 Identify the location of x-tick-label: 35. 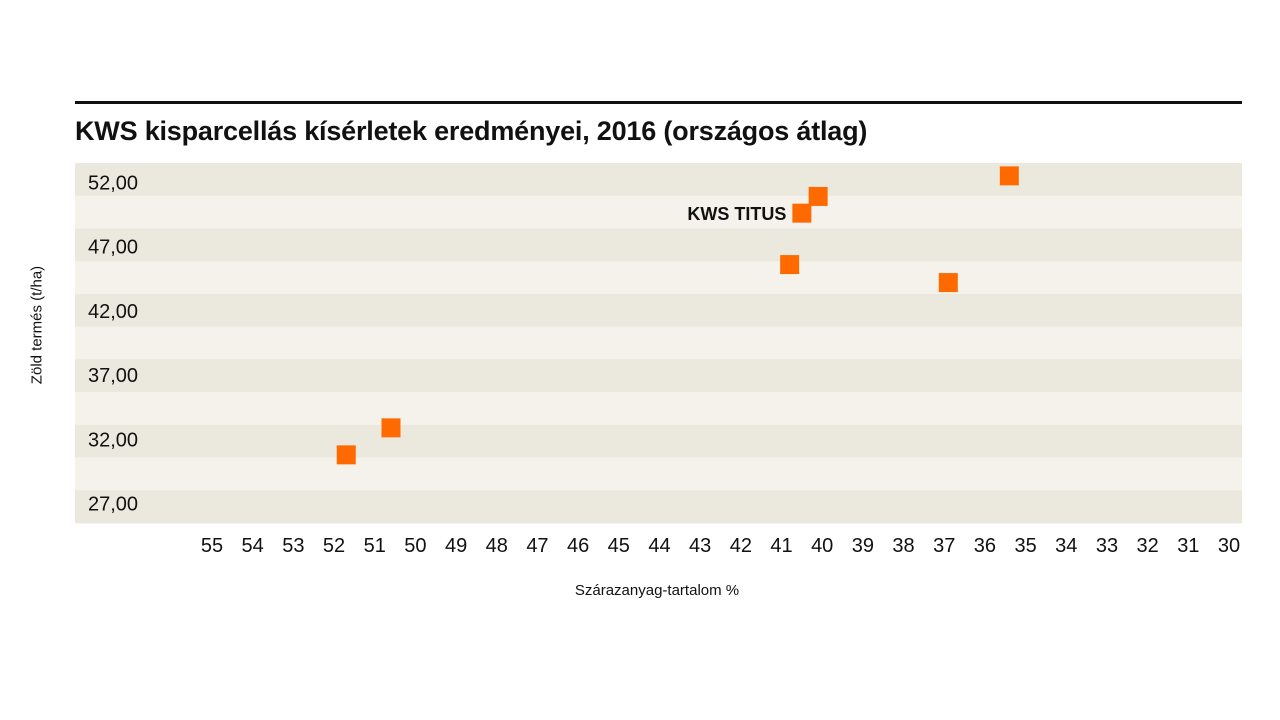
(1025, 546).